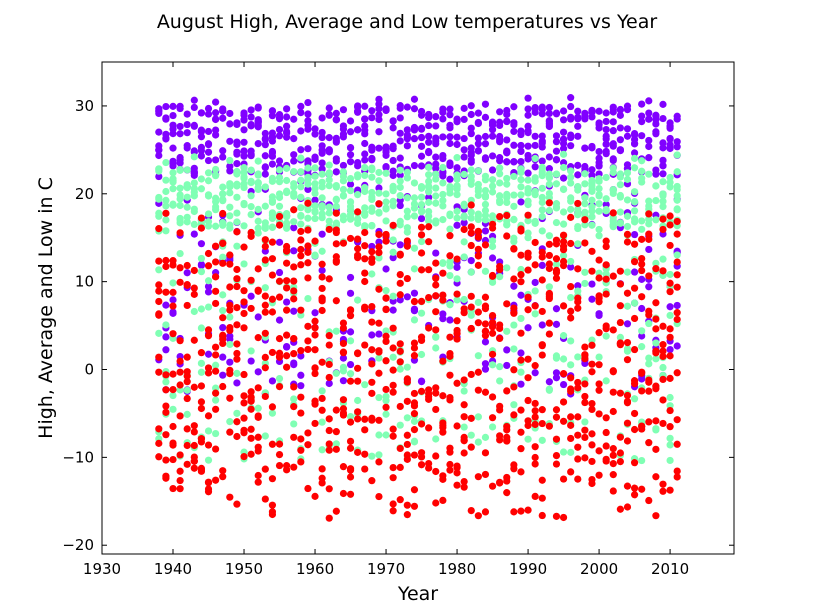 The height and width of the screenshot is (615, 815). Describe the element at coordinates (102, 569) in the screenshot. I see `x-tick-label: 1930` at that location.